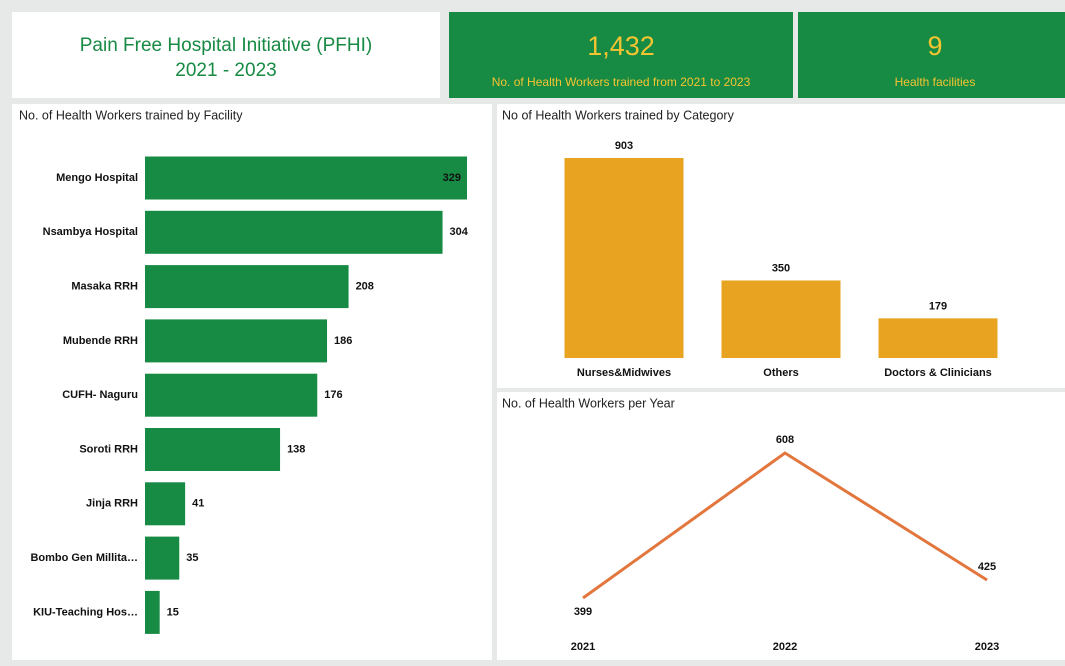 The width and height of the screenshot is (1065, 666). What do you see at coordinates (624, 146) in the screenshot?
I see `value-label: 903` at bounding box center [624, 146].